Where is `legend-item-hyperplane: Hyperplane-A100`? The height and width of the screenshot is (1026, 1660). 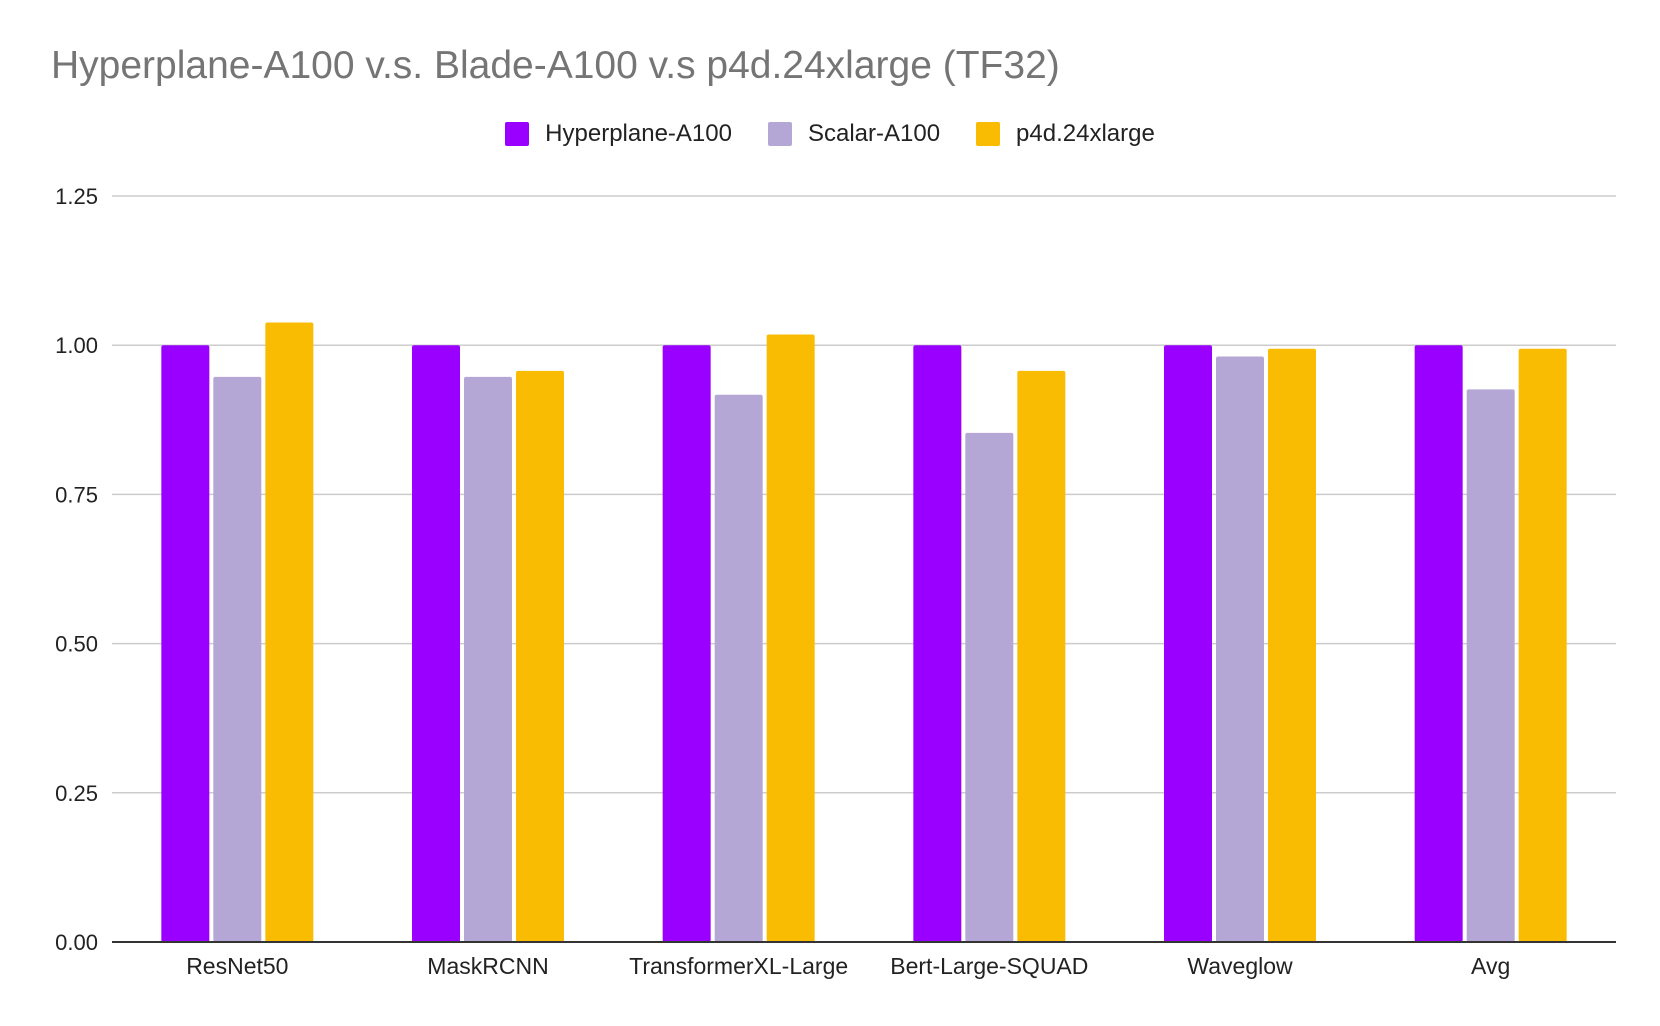 legend-item-hyperplane: Hyperplane-A100 is located at coordinates (618, 134).